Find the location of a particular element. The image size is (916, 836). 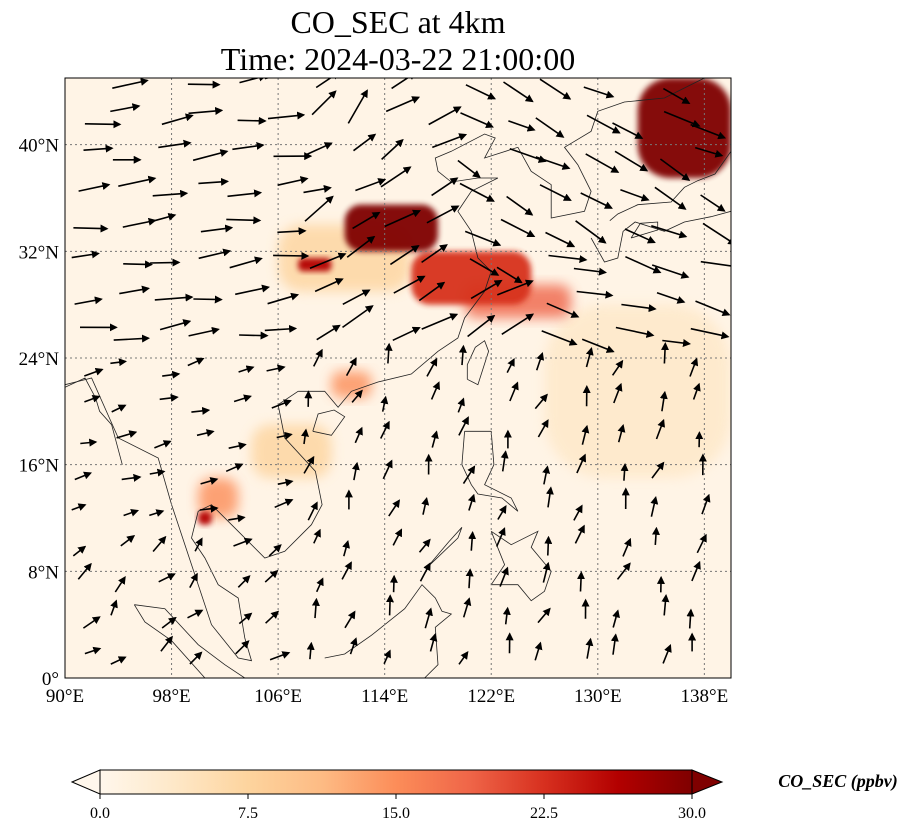

longitude-tick-label: 138°E is located at coordinates (705, 696).